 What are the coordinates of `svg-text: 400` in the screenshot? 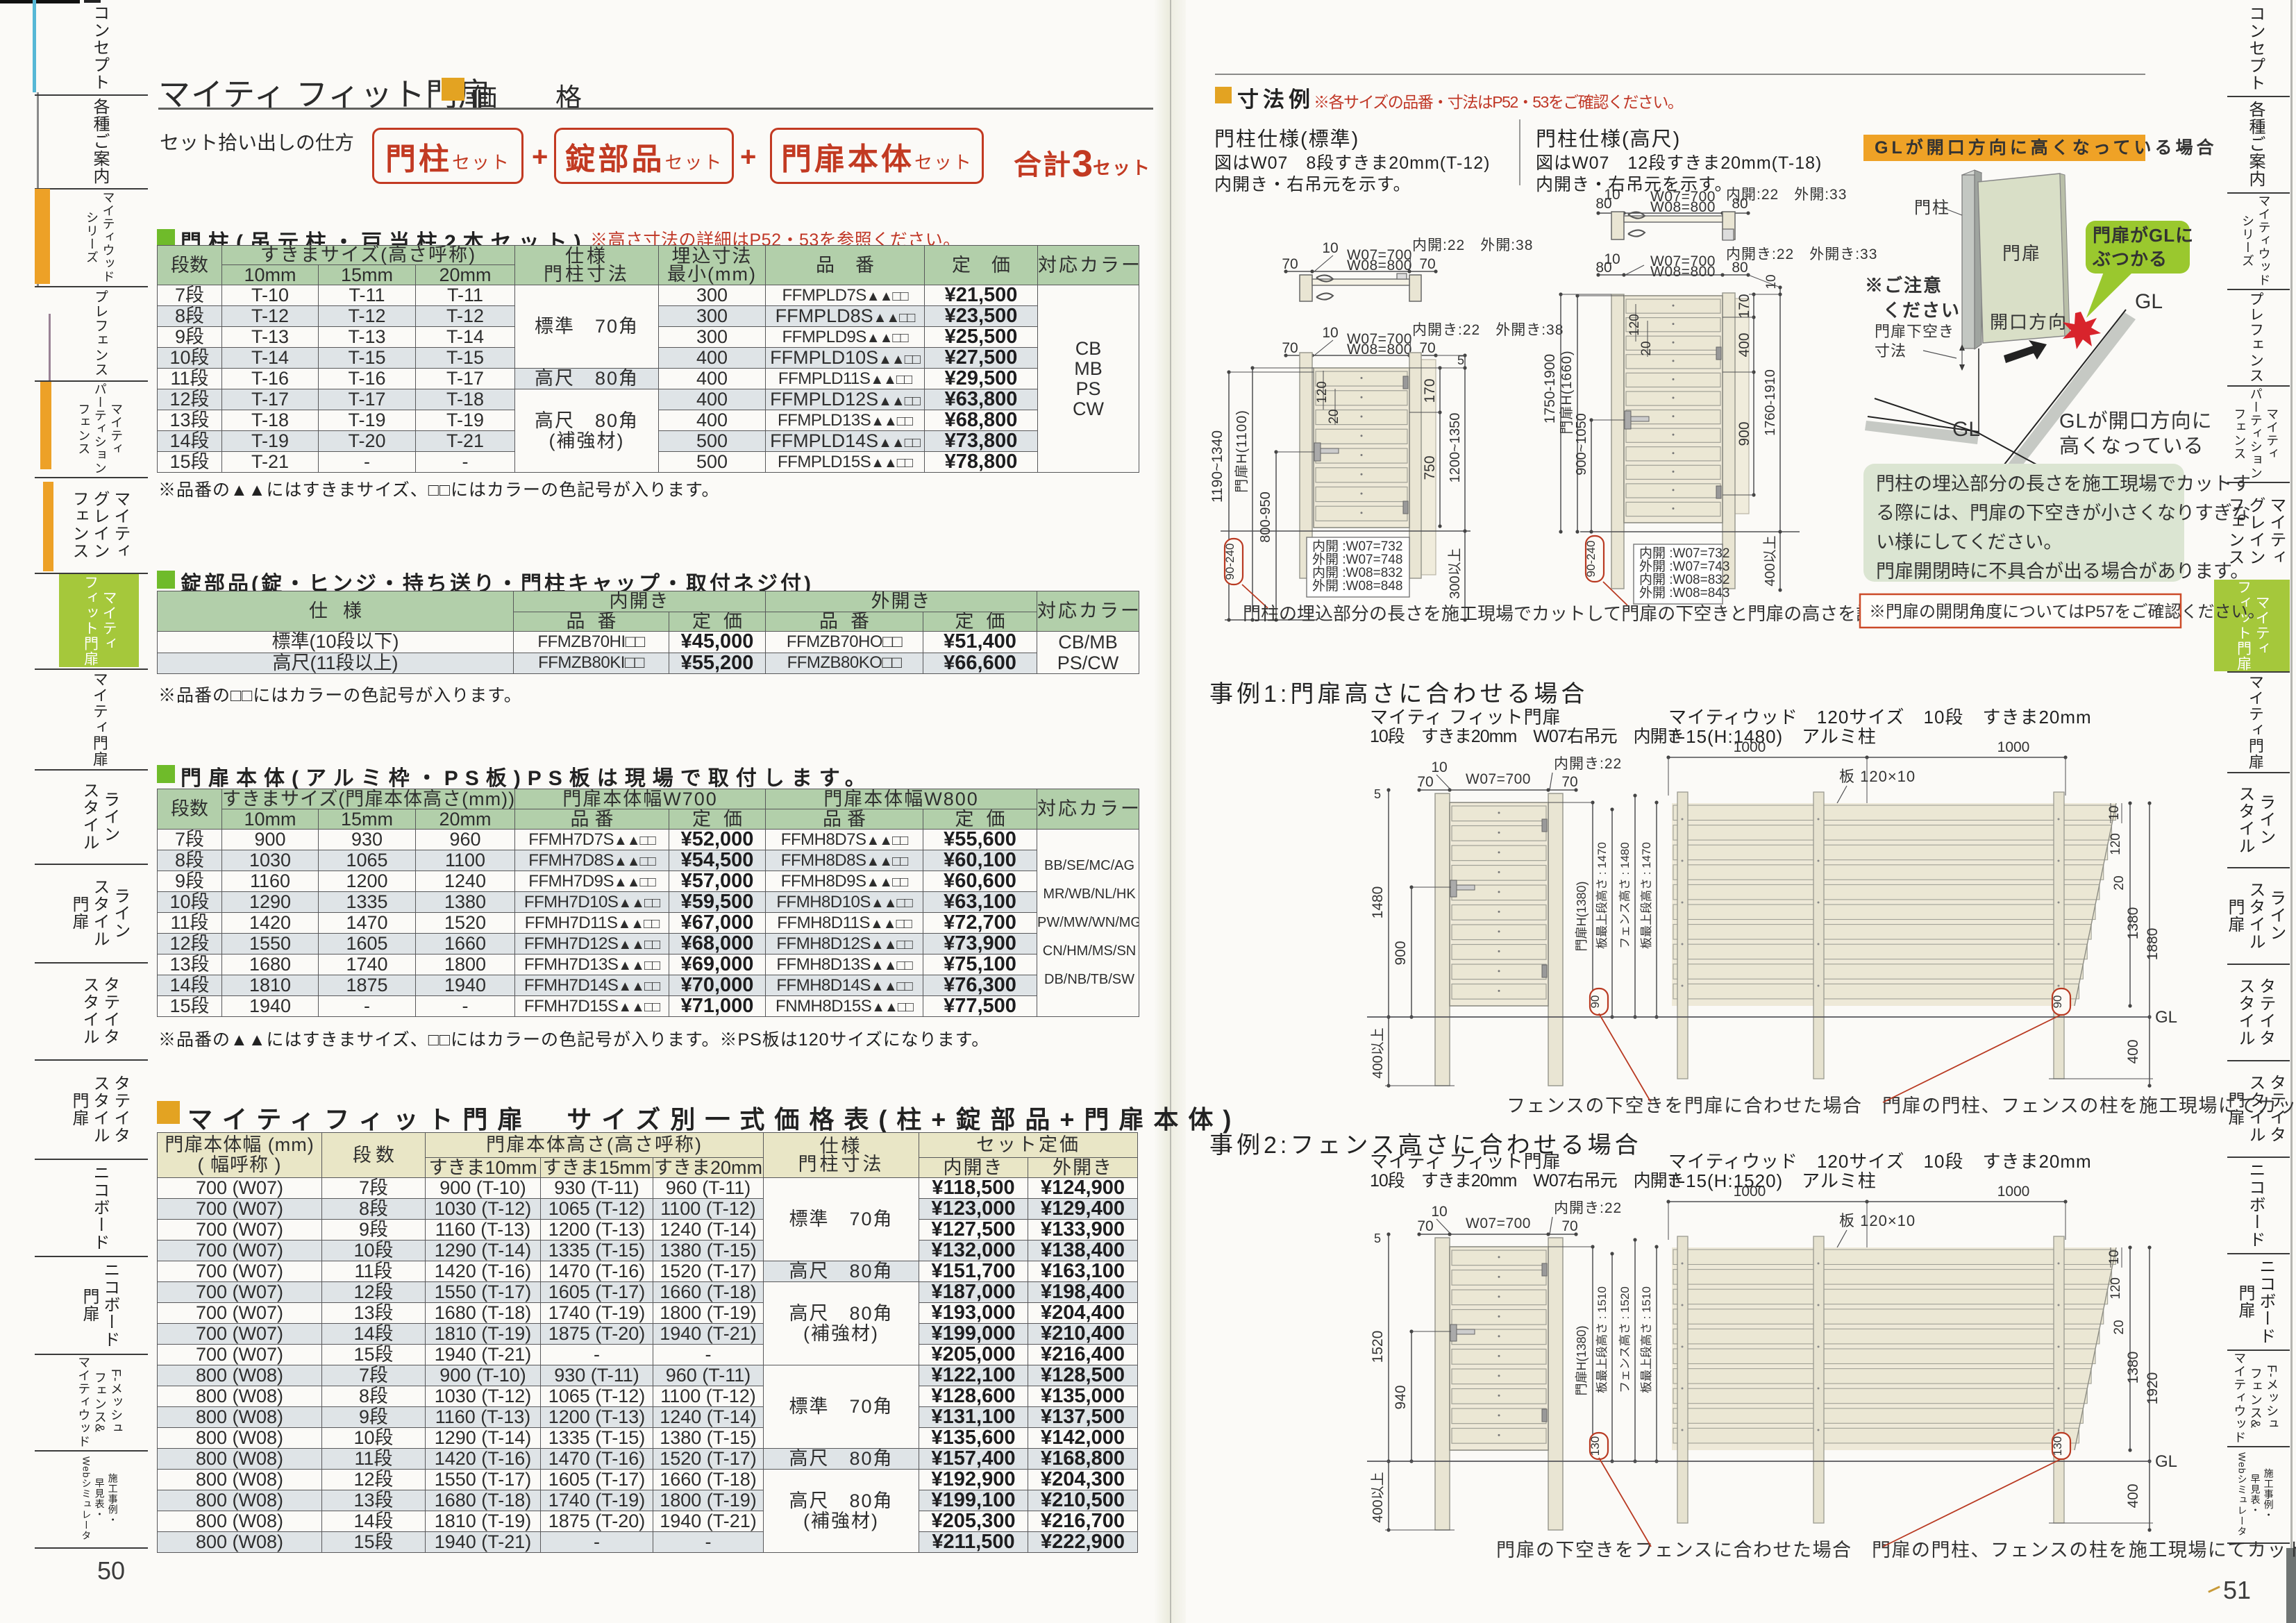 It's located at (1744, 345).